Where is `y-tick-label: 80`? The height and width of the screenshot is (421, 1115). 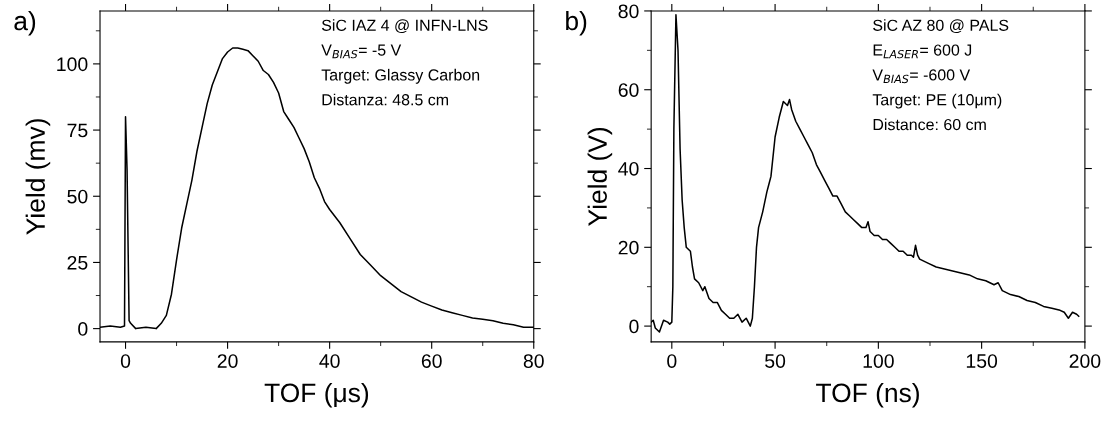
y-tick-label: 80 is located at coordinates (628, 11).